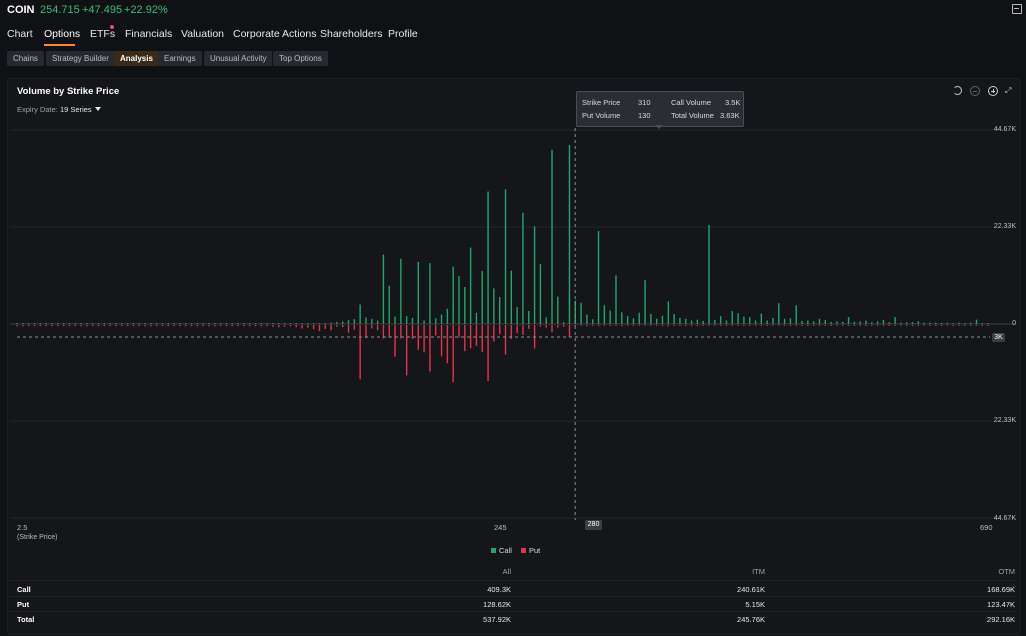 This screenshot has width=1026, height=636. I want to click on nav-shareholders: Shareholders, so click(351, 34).